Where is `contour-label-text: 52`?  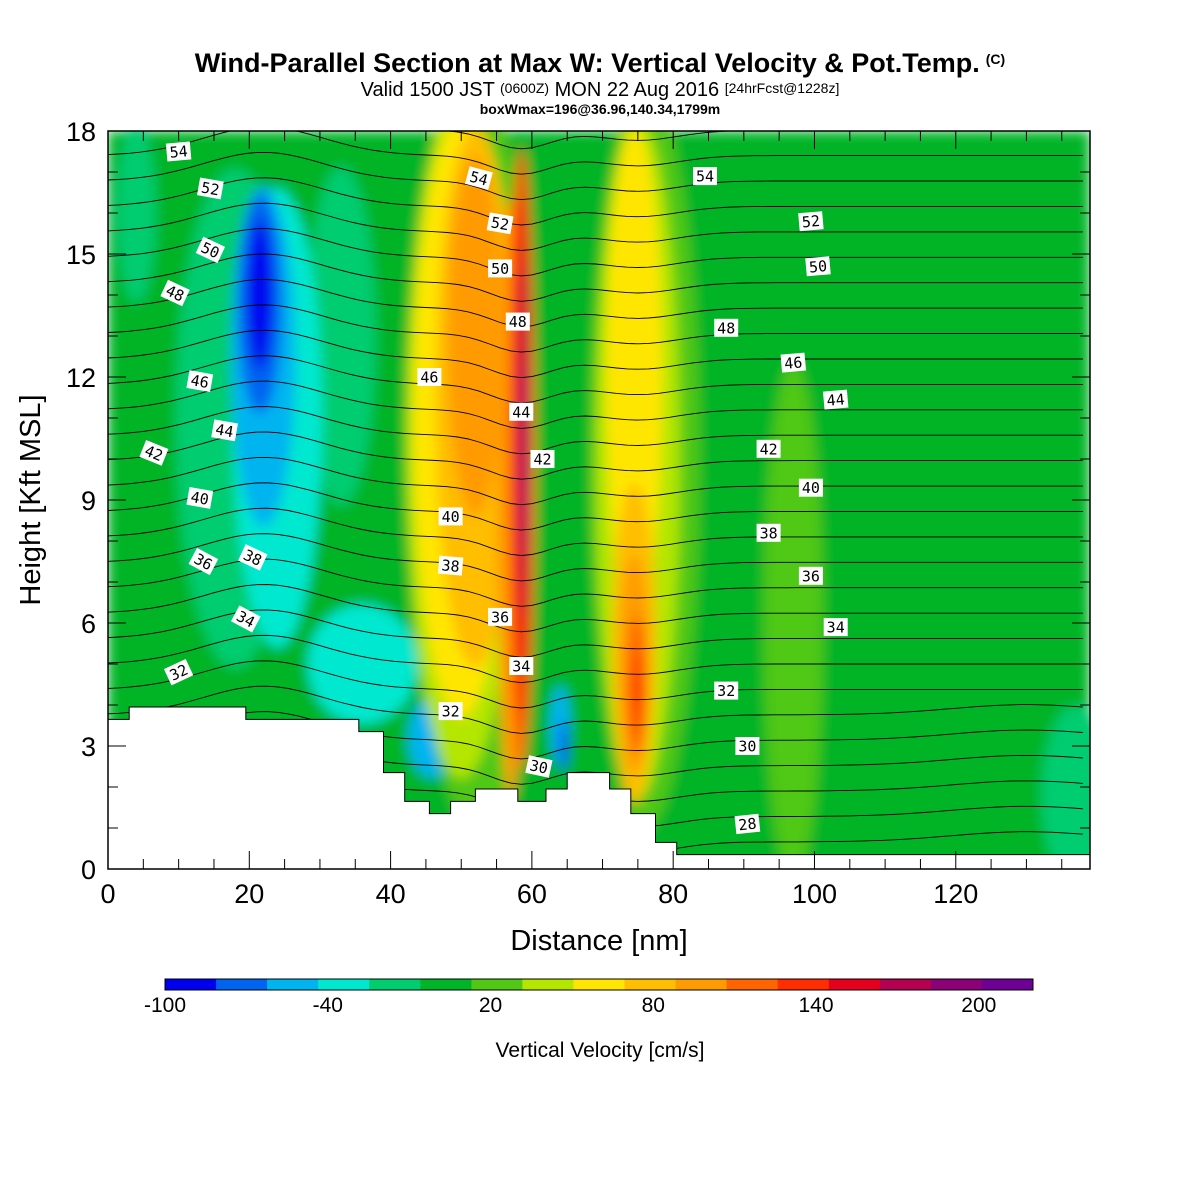 contour-label-text: 52 is located at coordinates (210, 188).